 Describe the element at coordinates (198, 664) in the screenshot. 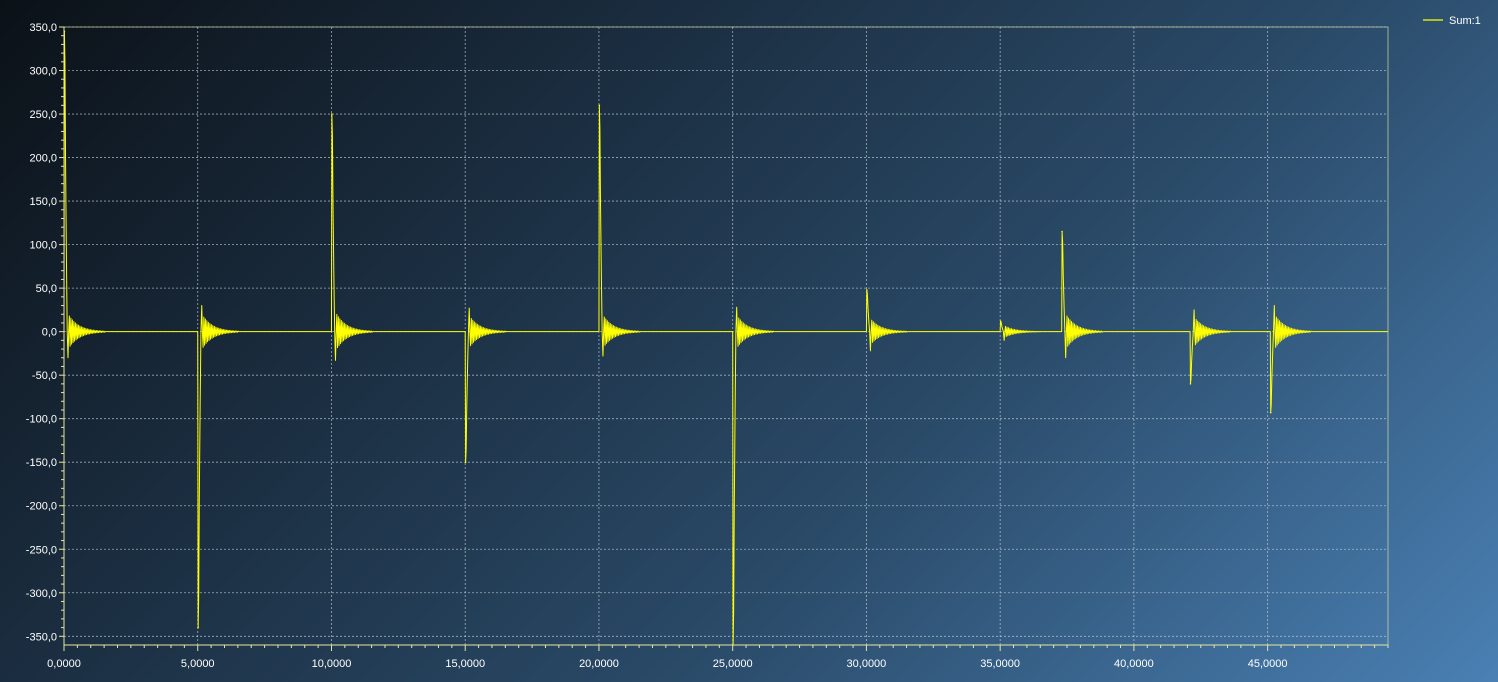

I see `x-tick-label: 5,0000` at that location.